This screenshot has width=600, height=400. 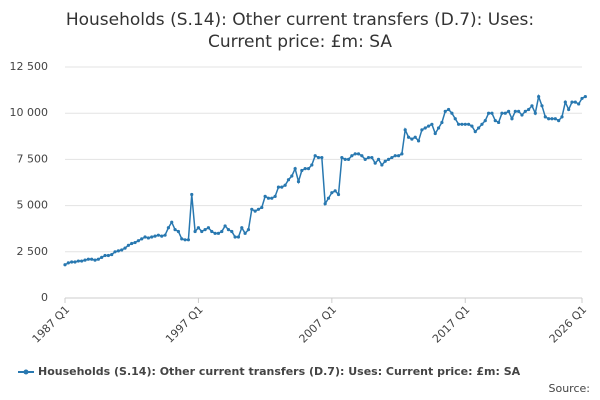 What do you see at coordinates (51, 324) in the screenshot?
I see `x-tick-label: 1987 Q1` at bounding box center [51, 324].